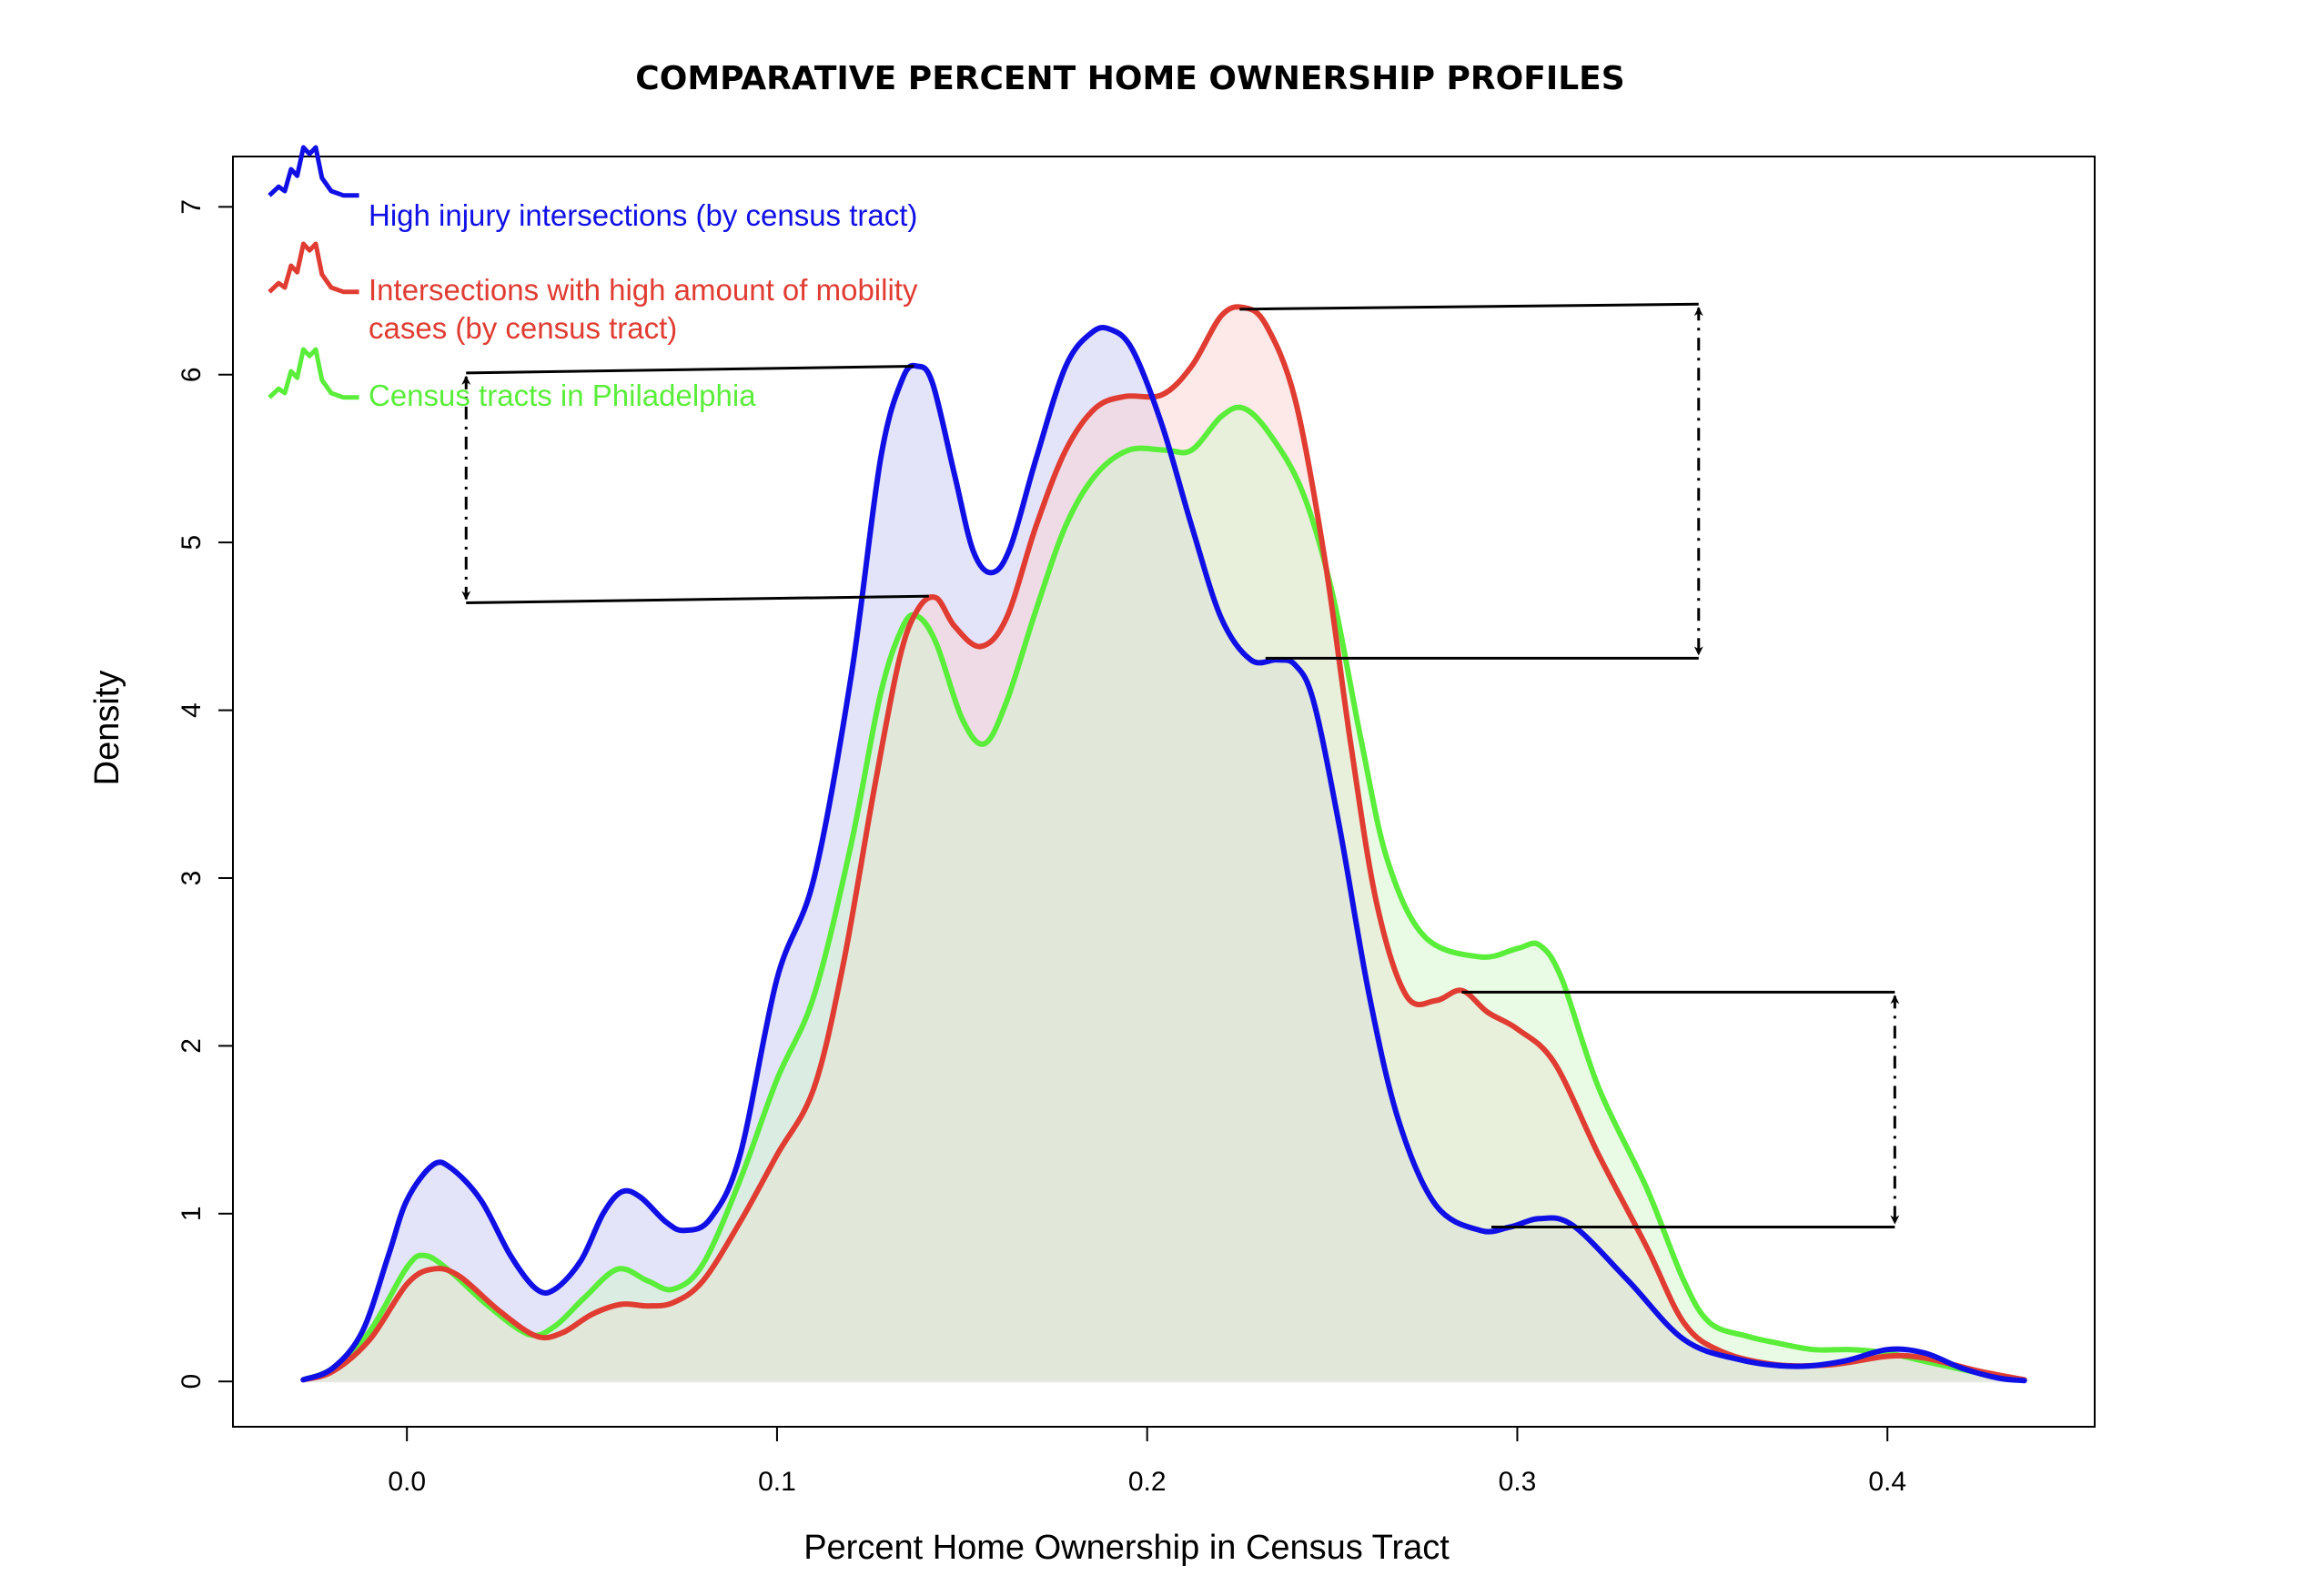 This screenshot has height=1596, width=2324. Describe the element at coordinates (107, 728) in the screenshot. I see `y-axis-label: Density` at that location.